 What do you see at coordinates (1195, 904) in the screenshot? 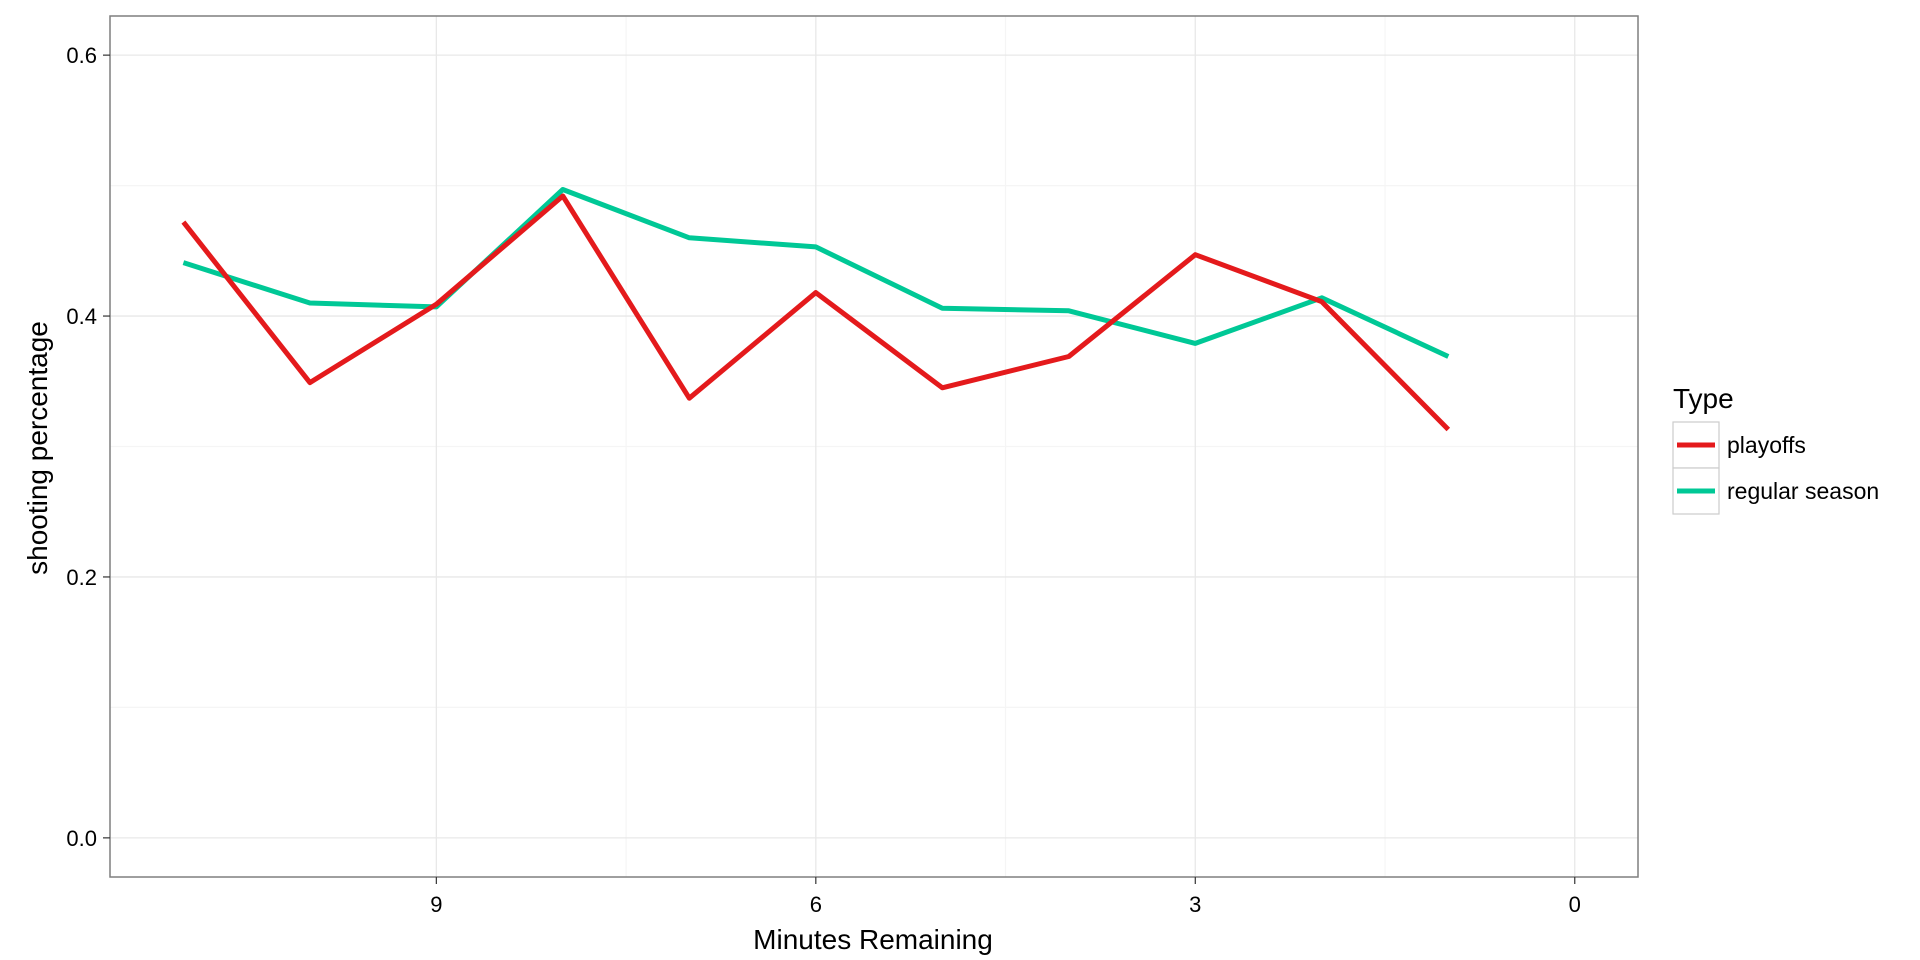
I see `x-tick-label: 3` at bounding box center [1195, 904].